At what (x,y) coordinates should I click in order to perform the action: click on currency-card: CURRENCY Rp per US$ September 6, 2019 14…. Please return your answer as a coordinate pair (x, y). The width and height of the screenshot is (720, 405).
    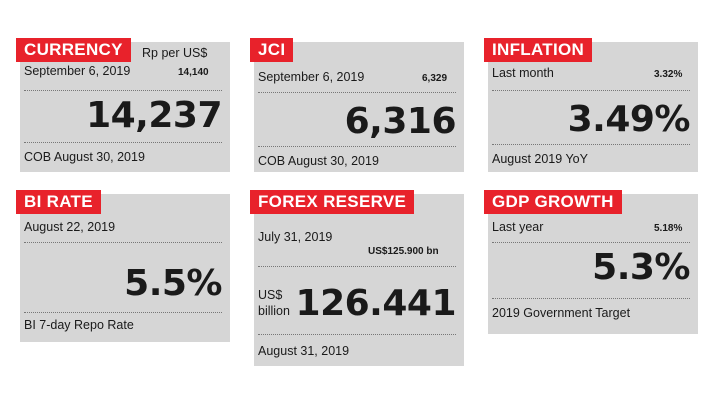
    Looking at the image, I should click on (123, 105).